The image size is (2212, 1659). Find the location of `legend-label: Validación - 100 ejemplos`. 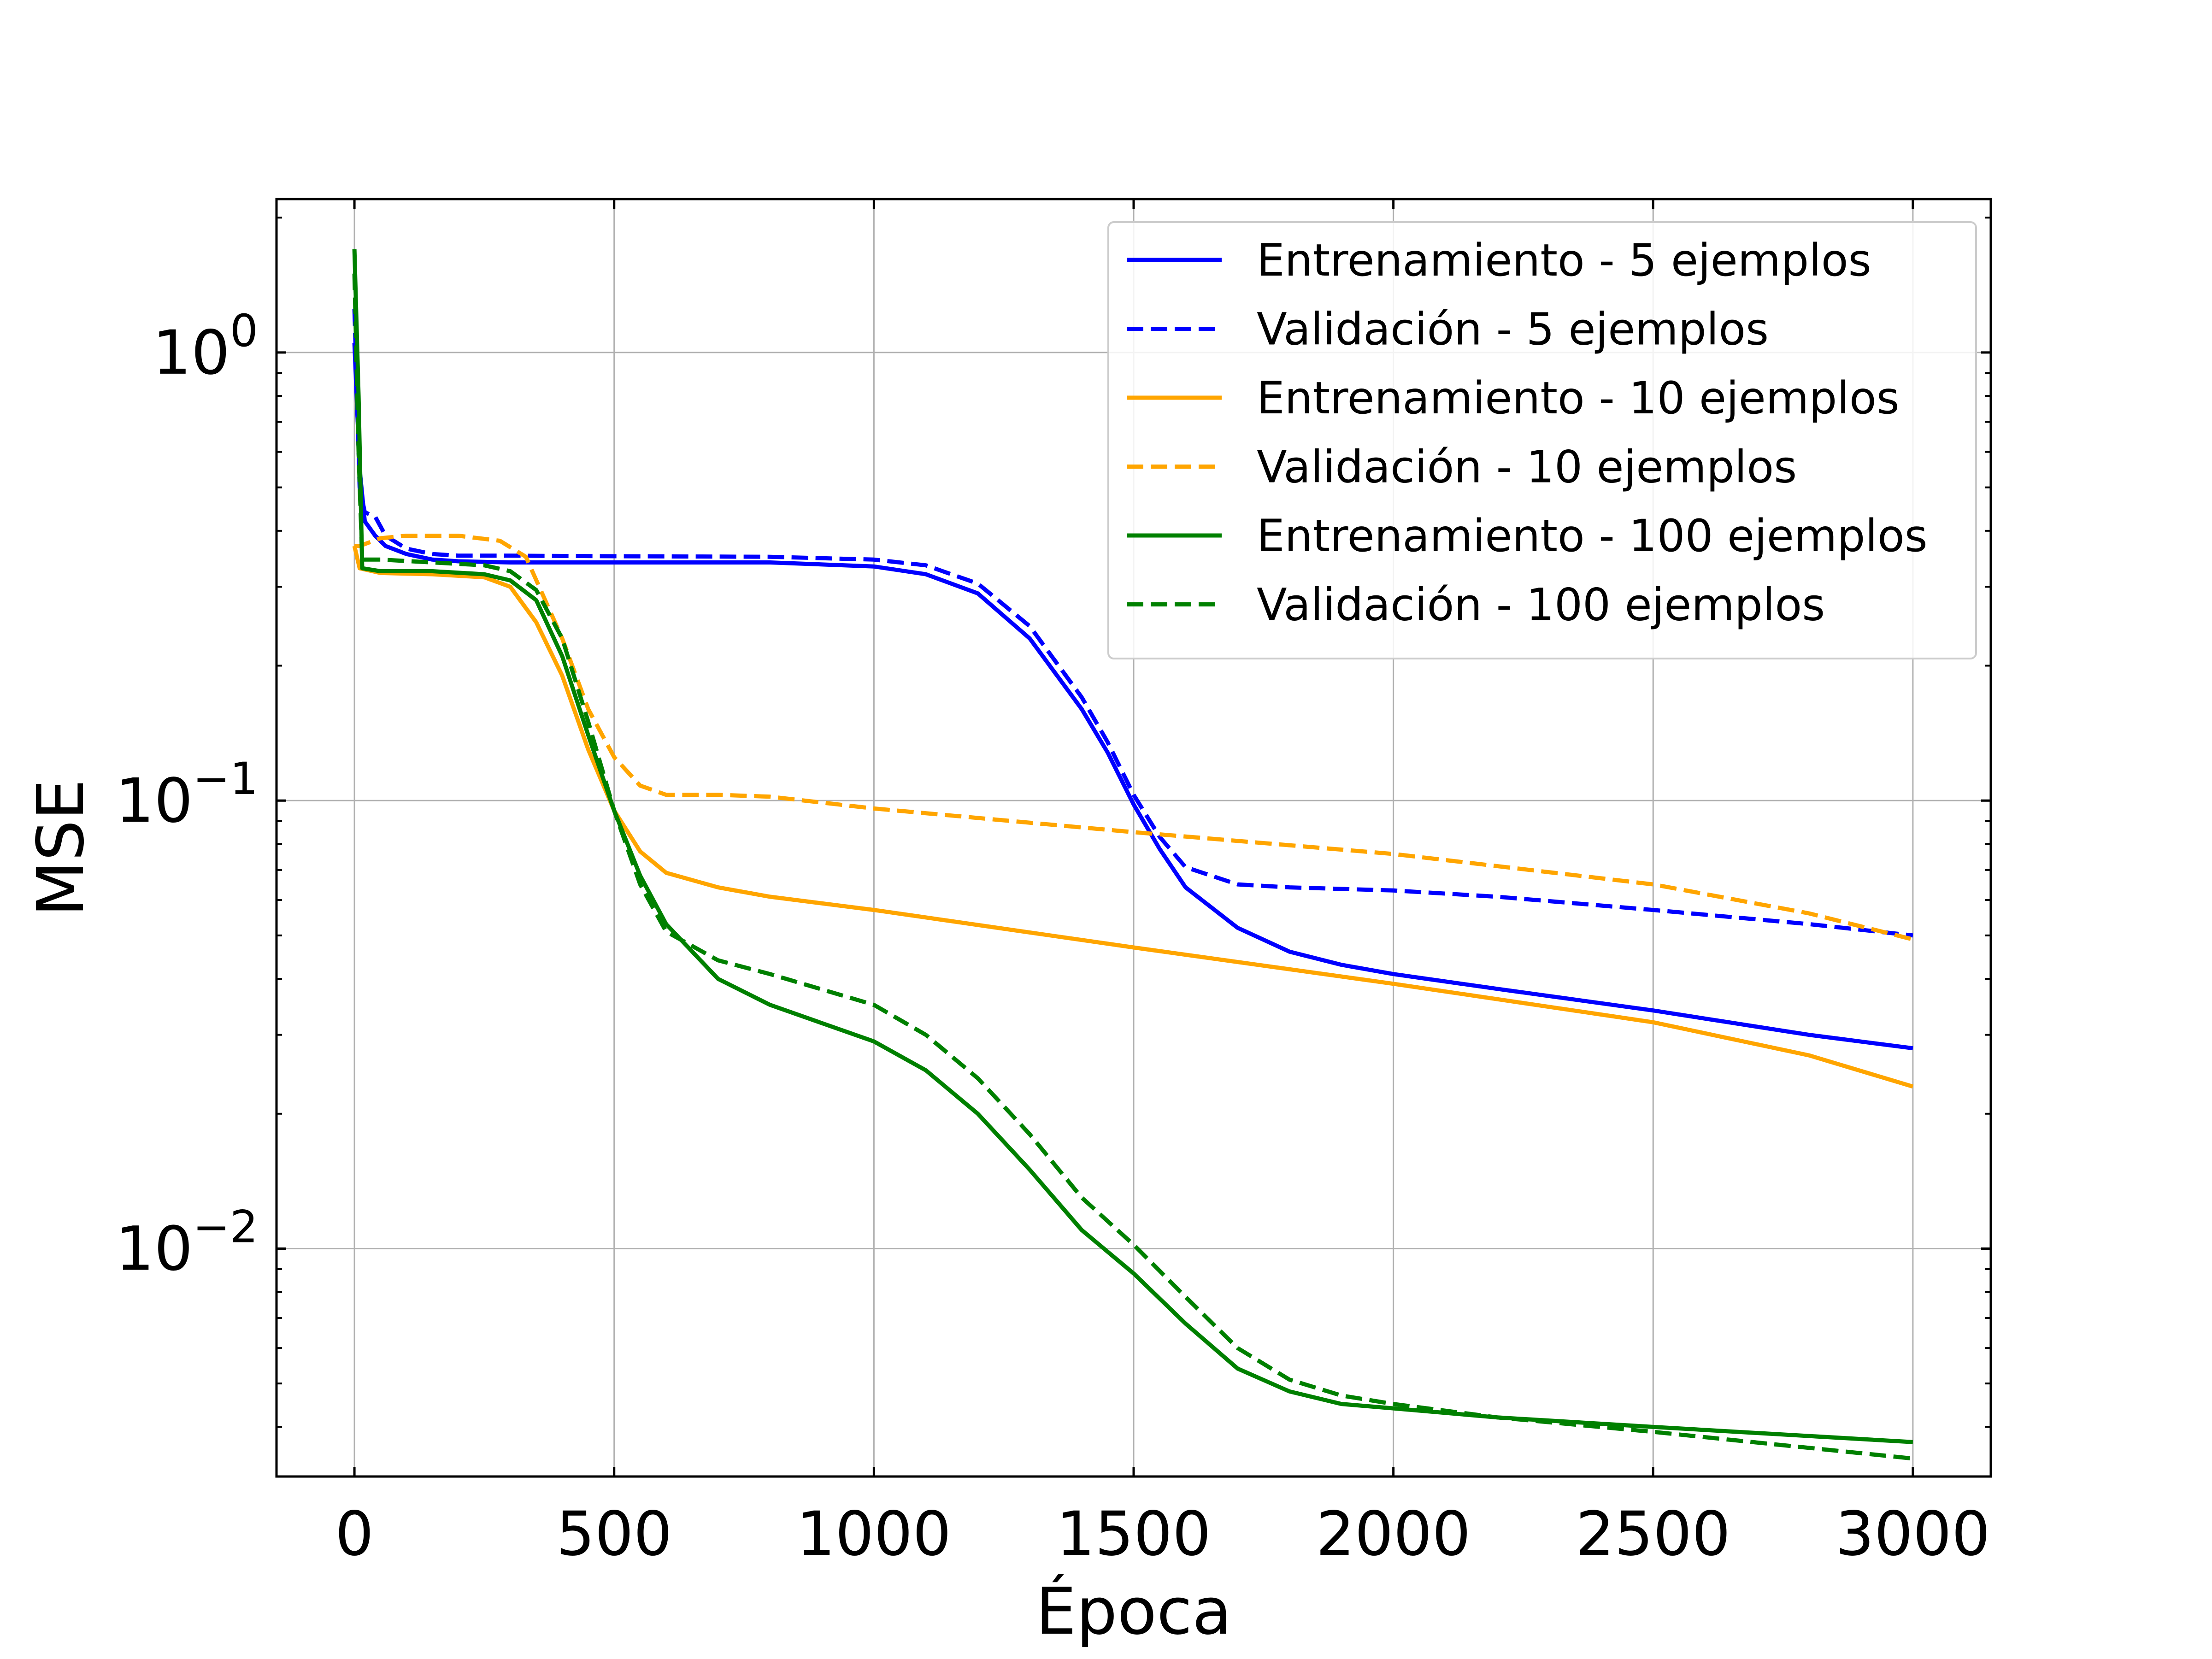

legend-label: Validación - 100 ejemplos is located at coordinates (1541, 605).